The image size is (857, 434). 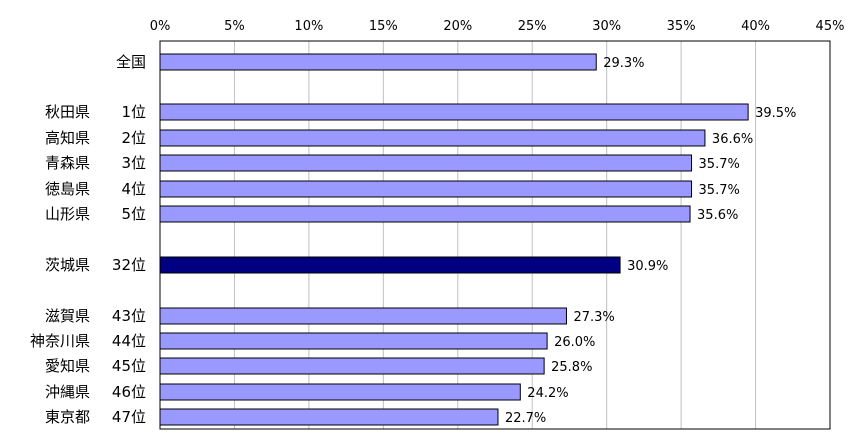 I want to click on category-name-label: 沖縄県, so click(x=67, y=392).